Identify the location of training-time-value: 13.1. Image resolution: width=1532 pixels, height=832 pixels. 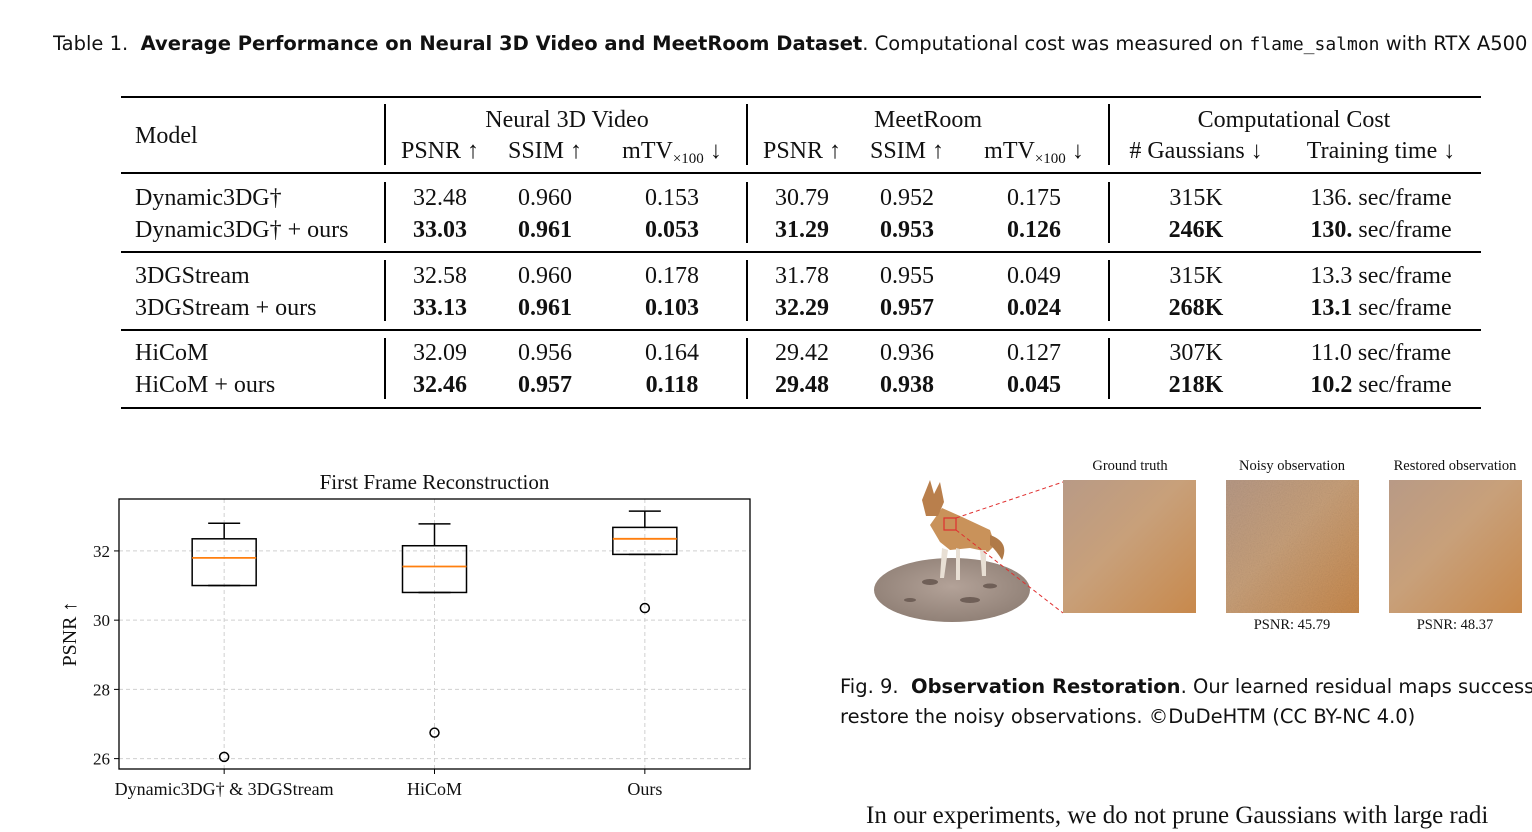
(1331, 308).